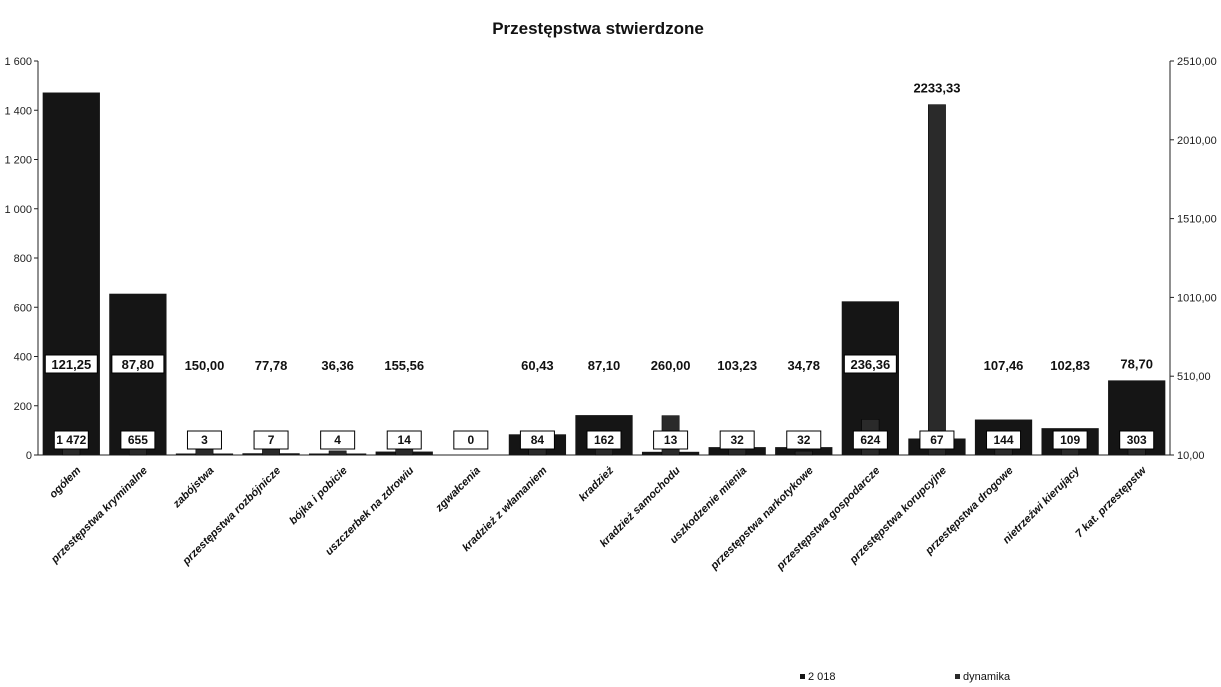  I want to click on right-tick-label: 1510,00, so click(1197, 220).